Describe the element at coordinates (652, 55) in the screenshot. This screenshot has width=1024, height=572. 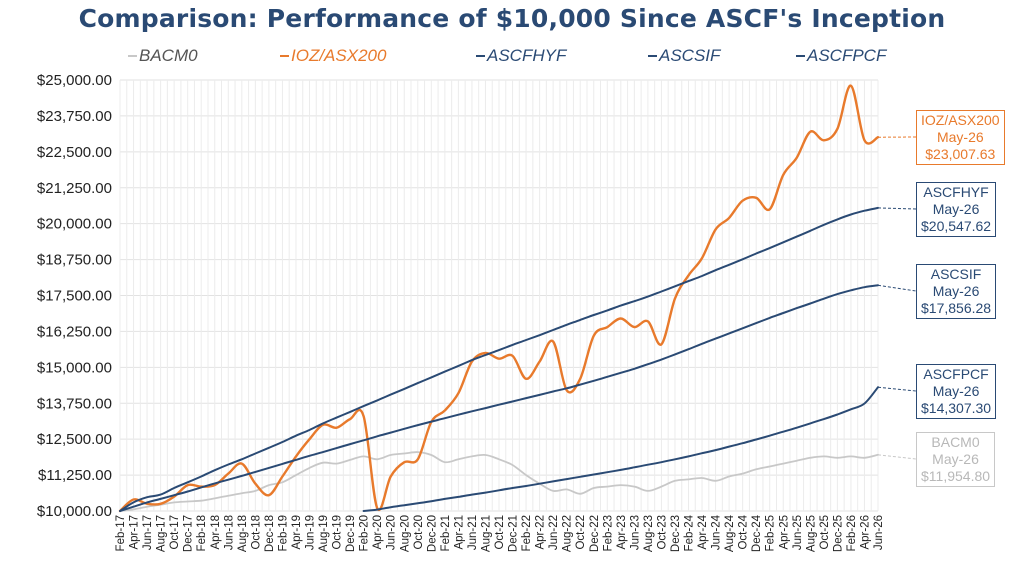
I see `legend-swatch` at that location.